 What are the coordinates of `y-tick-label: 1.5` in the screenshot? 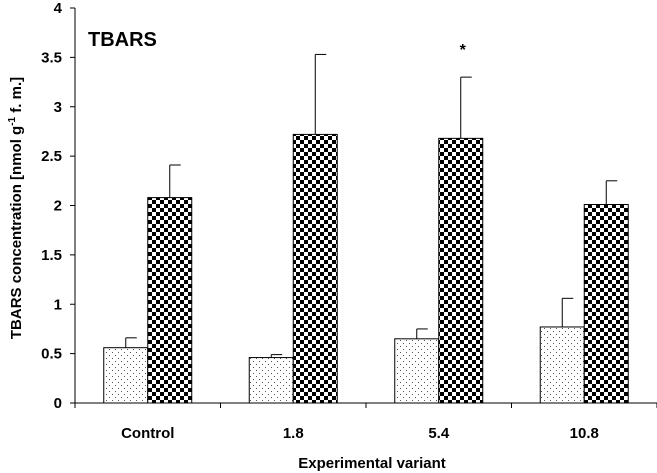 It's located at (51, 255).